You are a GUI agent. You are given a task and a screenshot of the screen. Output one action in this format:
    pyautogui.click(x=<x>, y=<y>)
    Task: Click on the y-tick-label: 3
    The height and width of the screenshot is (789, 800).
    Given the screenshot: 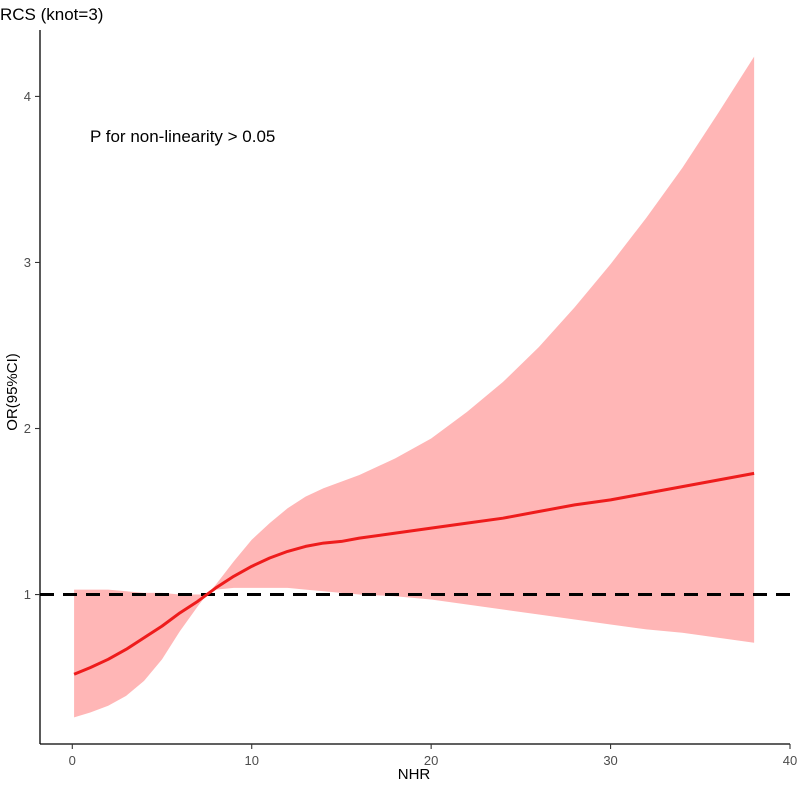 What is the action you would take?
    pyautogui.click(x=27, y=262)
    